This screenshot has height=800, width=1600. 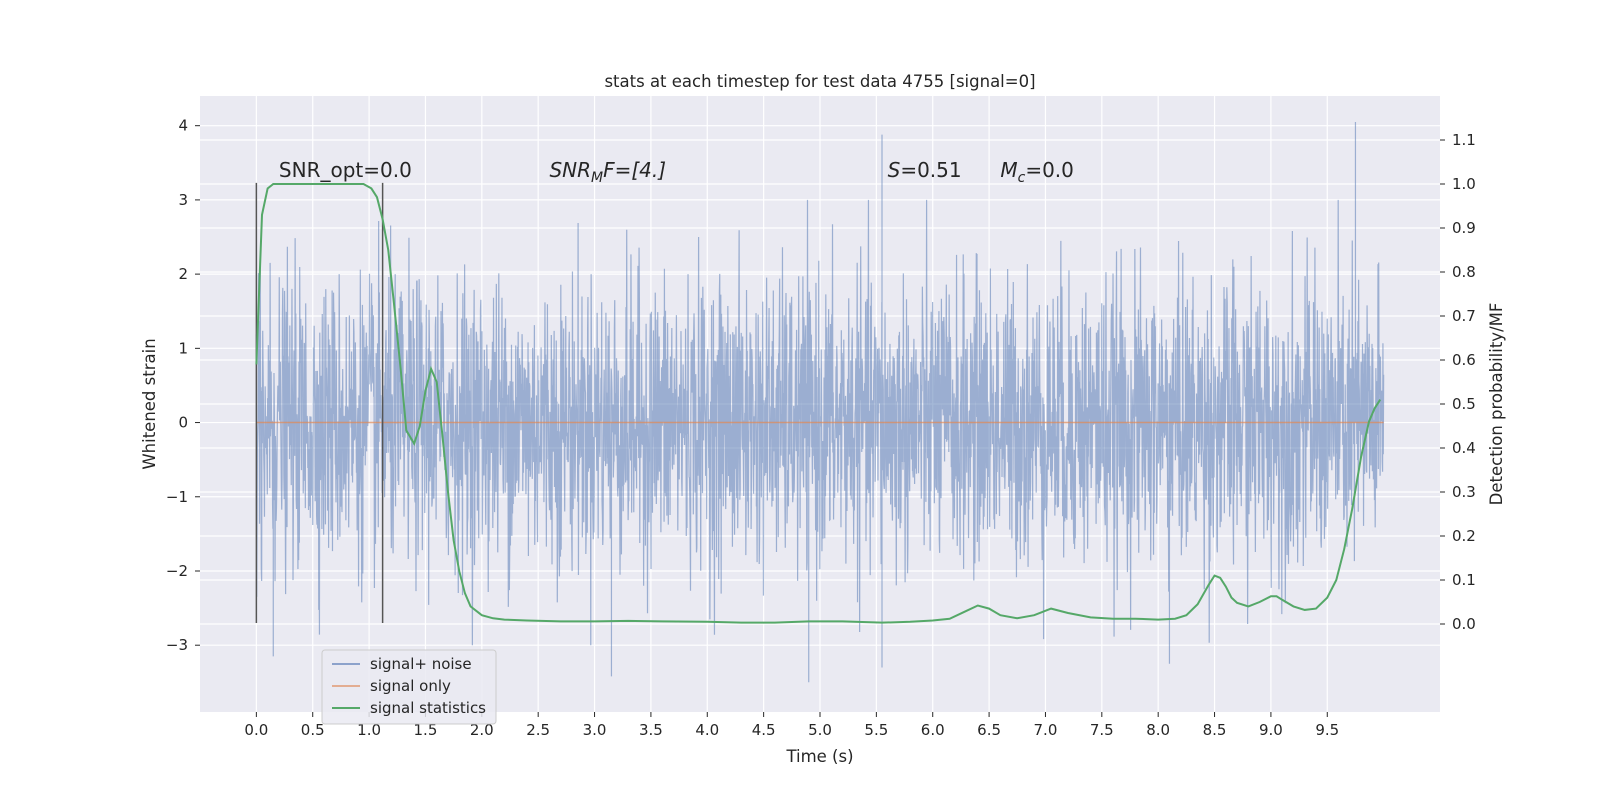 What do you see at coordinates (183, 385) in the screenshot?
I see `y-axis-ticks: −3 −2 −1 0 1 2 3 4` at bounding box center [183, 385].